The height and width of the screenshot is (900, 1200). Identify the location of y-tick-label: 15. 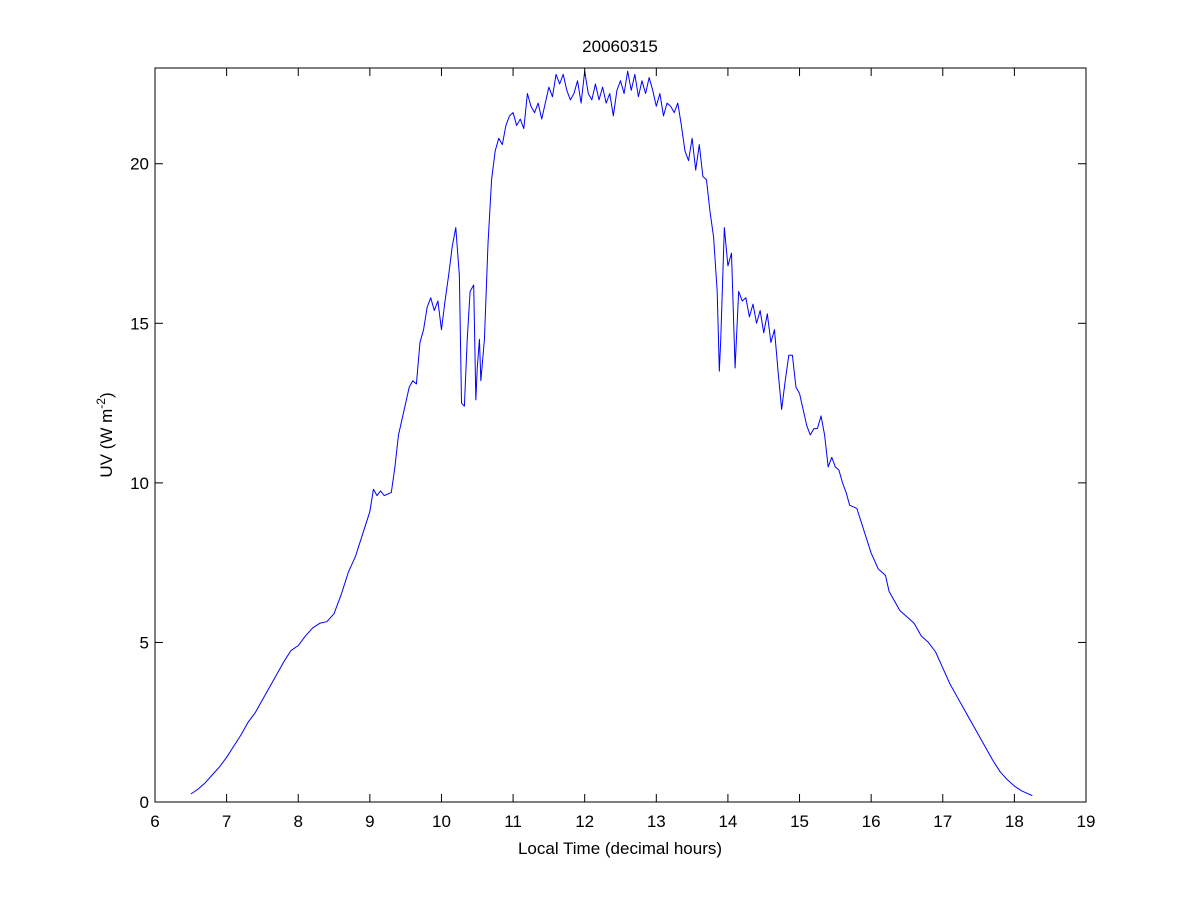
(139, 323).